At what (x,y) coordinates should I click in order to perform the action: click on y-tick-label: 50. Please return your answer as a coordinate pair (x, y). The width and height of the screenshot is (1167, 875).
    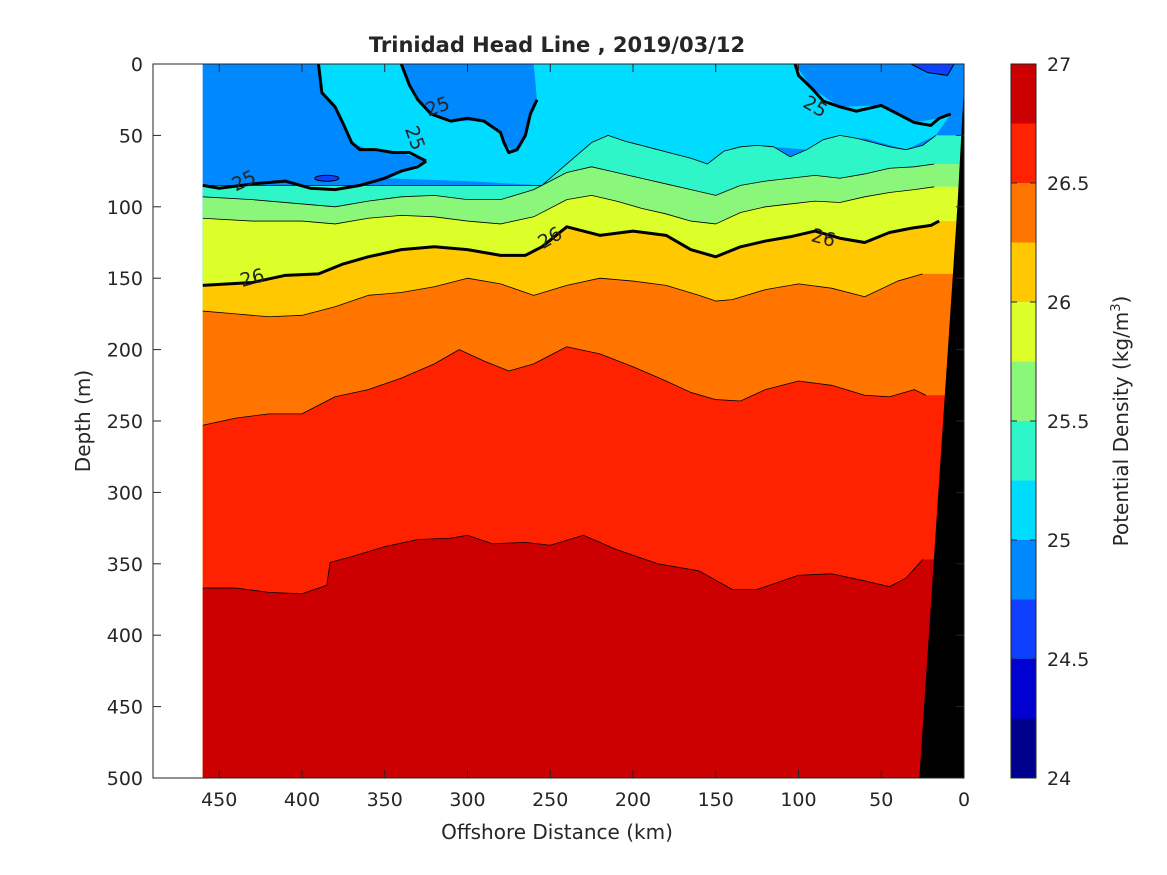
    Looking at the image, I should click on (131, 136).